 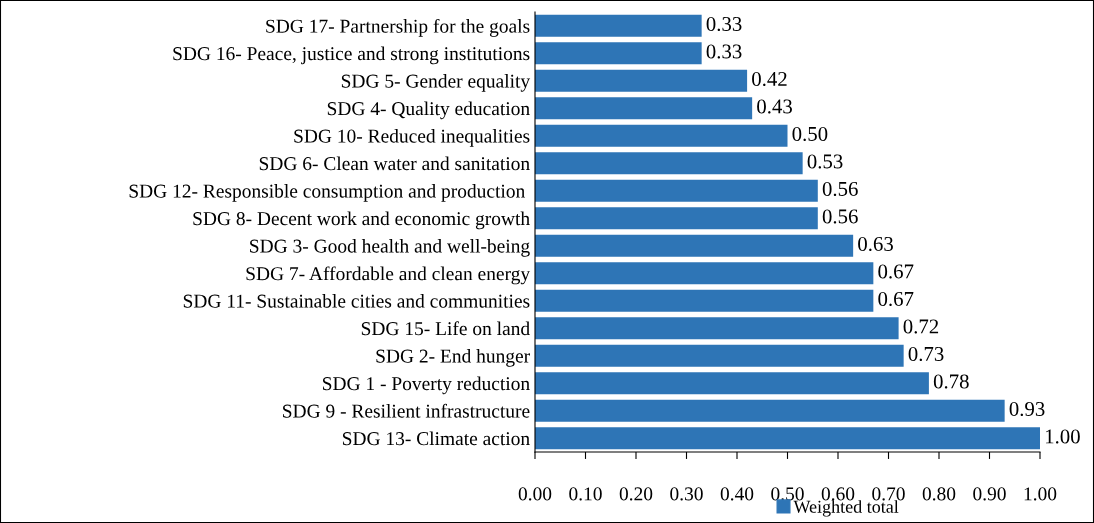 What do you see at coordinates (951, 381) in the screenshot?
I see `data-label: 0.78` at bounding box center [951, 381].